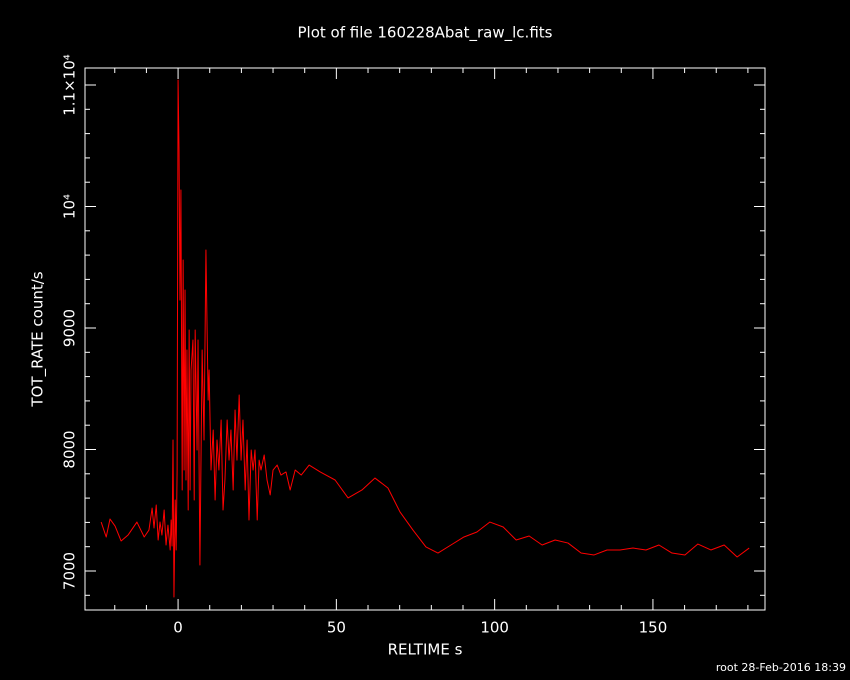 The height and width of the screenshot is (680, 850). I want to click on y-tick-label: 1.1×10⁴, so click(70, 85).